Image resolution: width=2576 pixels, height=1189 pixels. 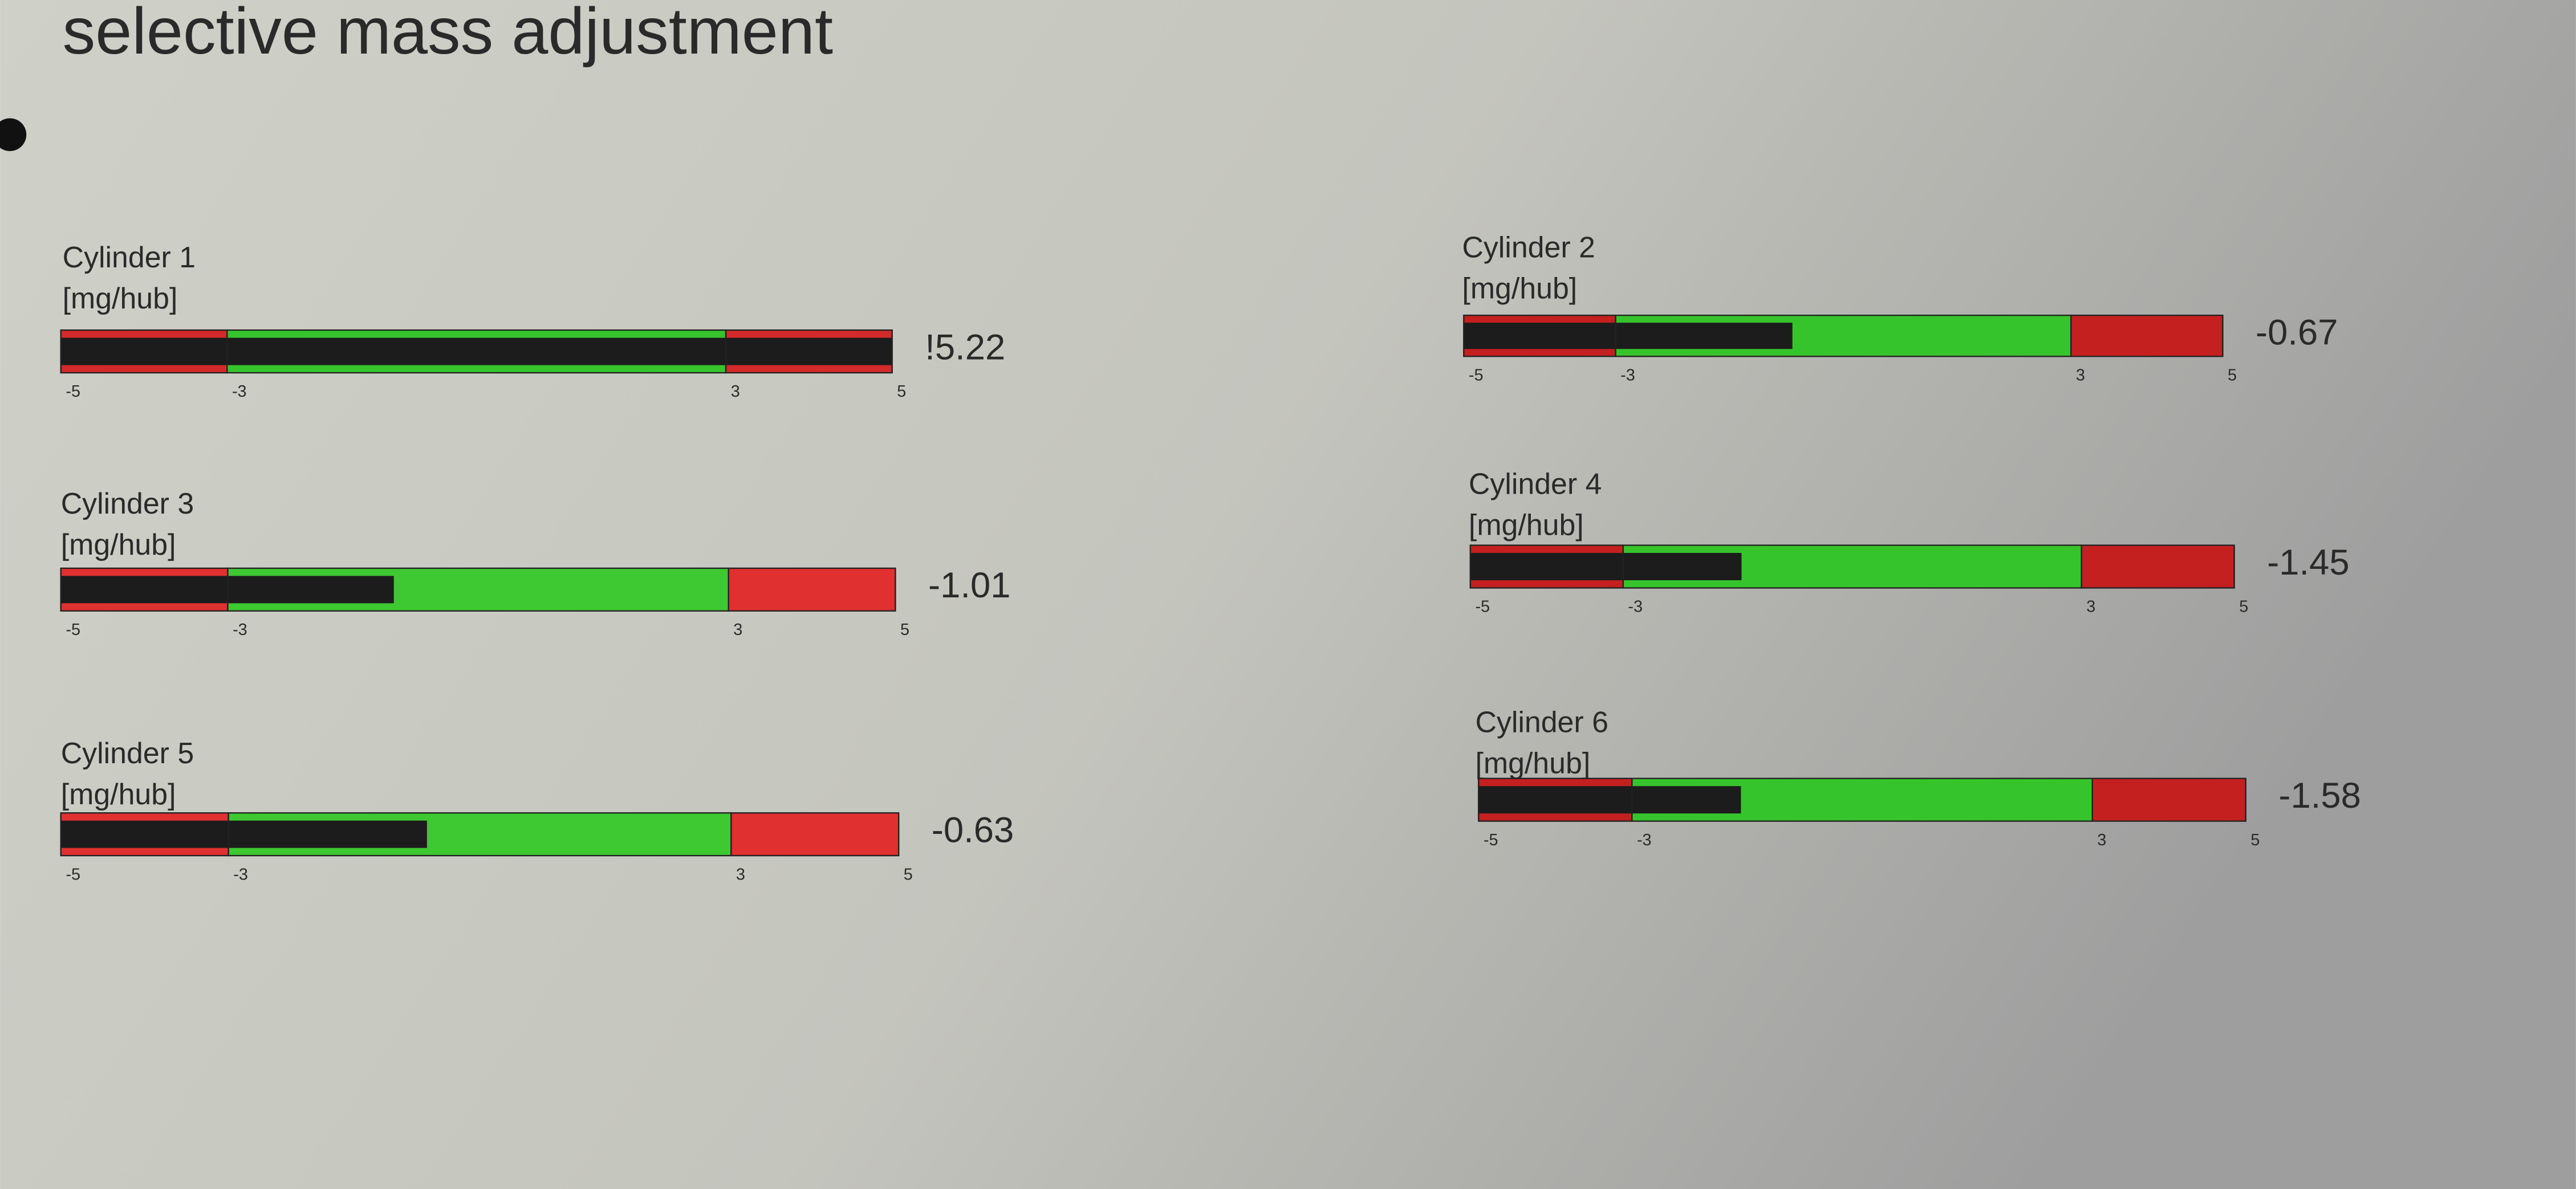 What do you see at coordinates (129, 257) in the screenshot?
I see `gauge-label: Cylinder 1` at bounding box center [129, 257].